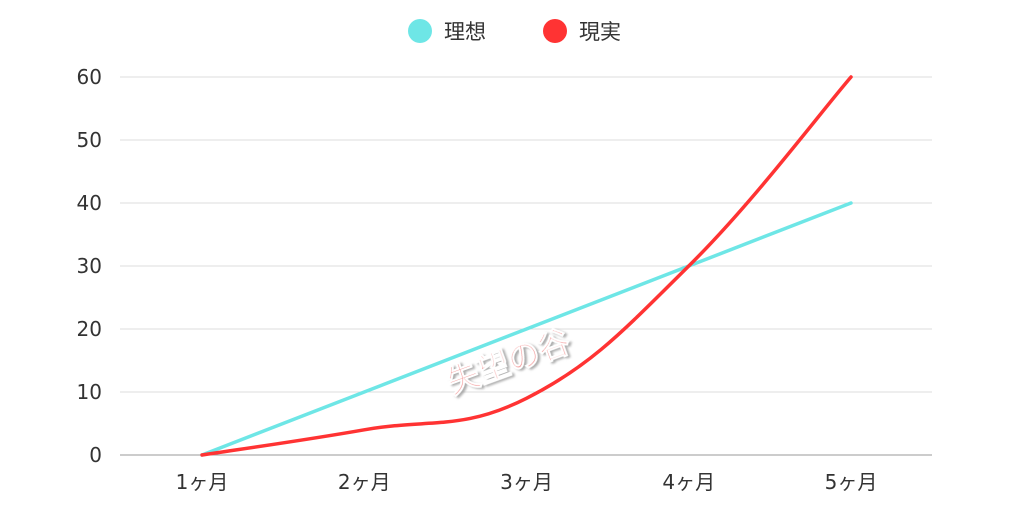  Describe the element at coordinates (851, 482) in the screenshot. I see `x-tick-label: 5ヶ月` at that location.